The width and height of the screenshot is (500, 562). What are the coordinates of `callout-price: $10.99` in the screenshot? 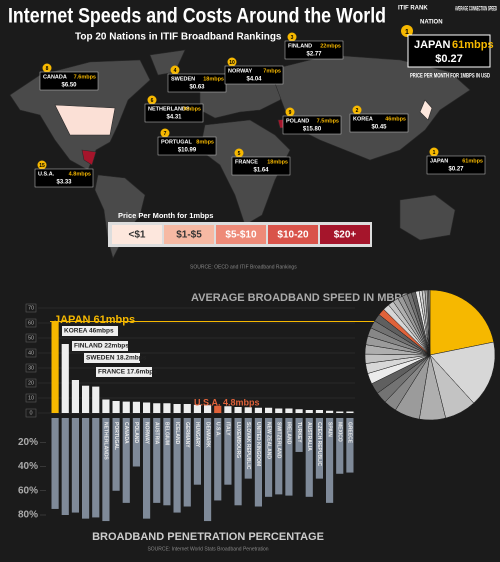 It's located at (187, 151).